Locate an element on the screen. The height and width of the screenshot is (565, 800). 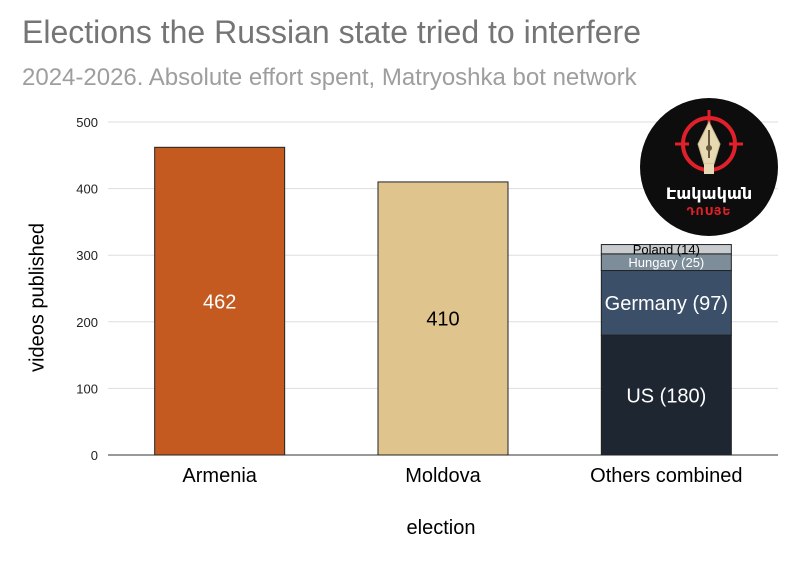
x-tick-label: Others combined is located at coordinates (666, 476).